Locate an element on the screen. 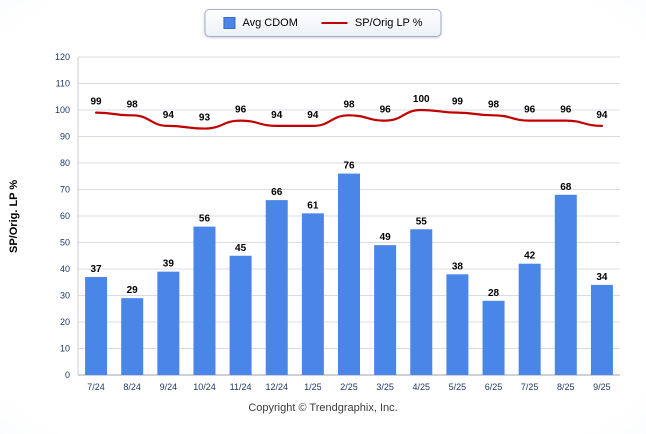 This screenshot has width=646, height=434. line-swatch-icon is located at coordinates (334, 23).